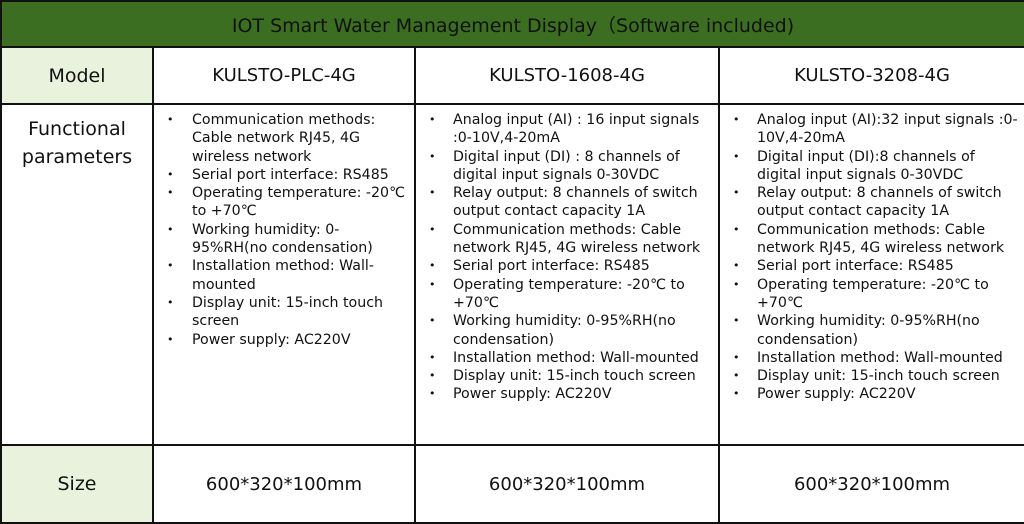 This screenshot has width=1024, height=524. What do you see at coordinates (567, 484) in the screenshot?
I see `size-value-2: 600*320*100mm` at bounding box center [567, 484].